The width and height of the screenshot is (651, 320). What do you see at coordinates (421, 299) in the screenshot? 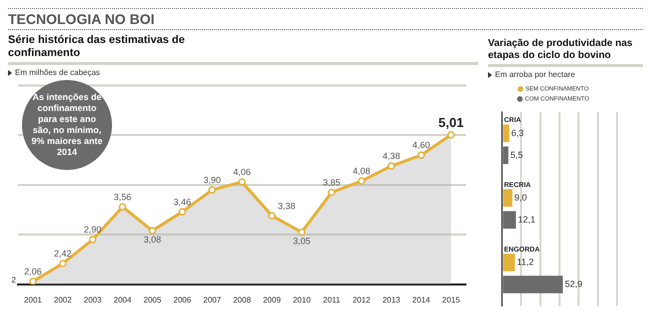
I see `x-tick-label: 2014` at bounding box center [421, 299].